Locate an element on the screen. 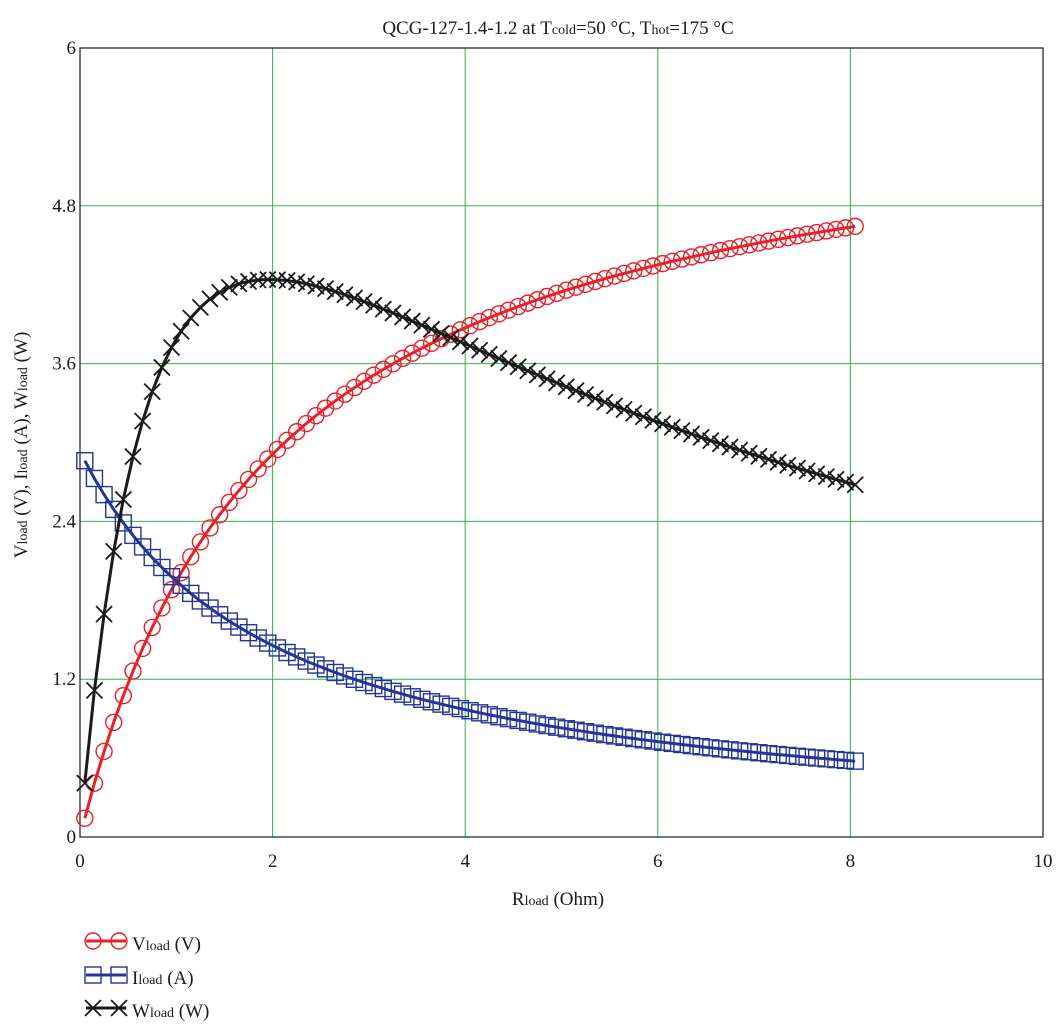 Image resolution: width=1063 pixels, height=1030 pixels. x-tick-label: 10 is located at coordinates (1043, 861).